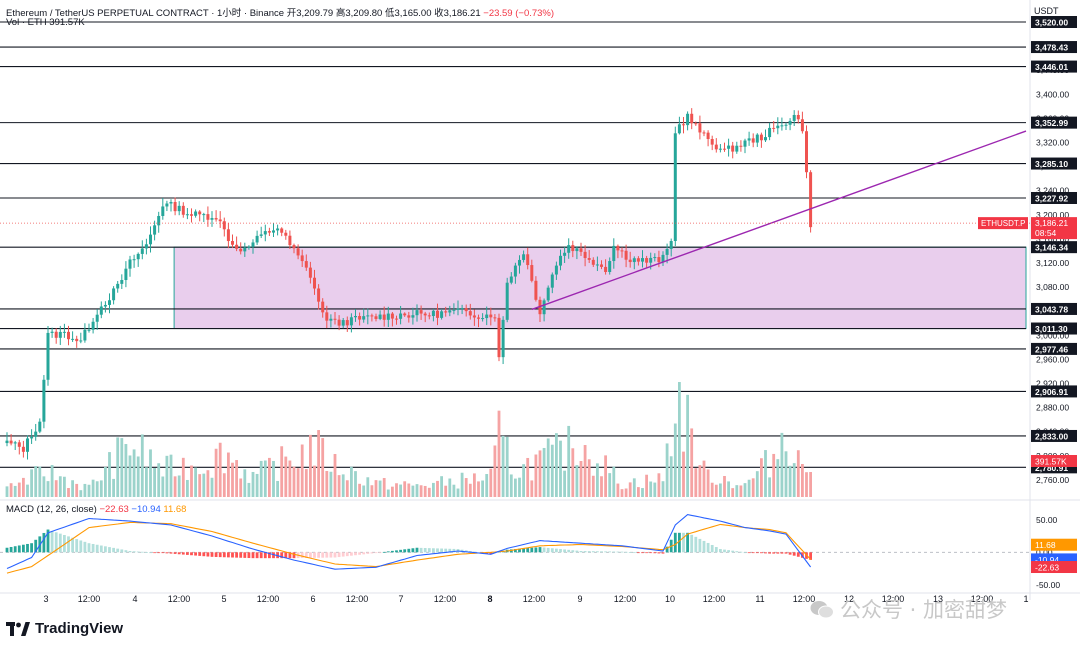  What do you see at coordinates (1051, 248) in the screenshot?
I see `price-level-label: 3,146.34` at bounding box center [1051, 248].